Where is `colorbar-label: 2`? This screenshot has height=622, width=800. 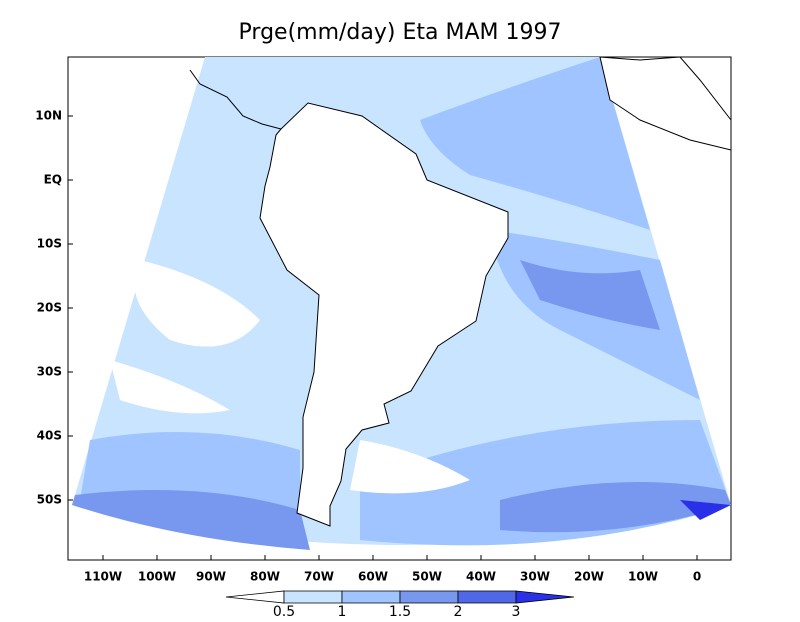 colorbar-label: 2 is located at coordinates (458, 611).